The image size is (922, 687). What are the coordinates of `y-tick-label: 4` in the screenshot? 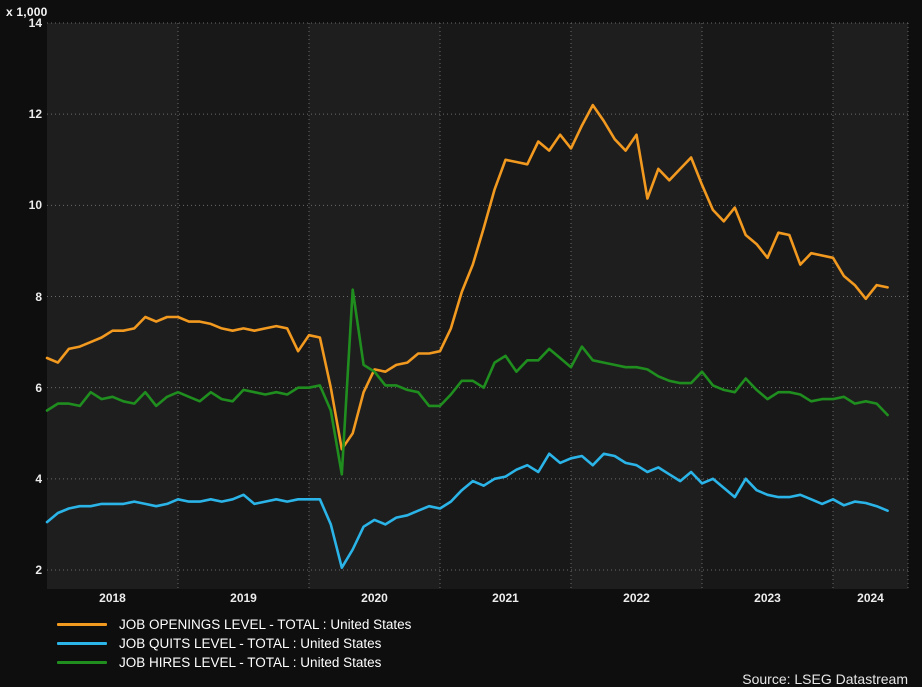 It's located at (38, 478).